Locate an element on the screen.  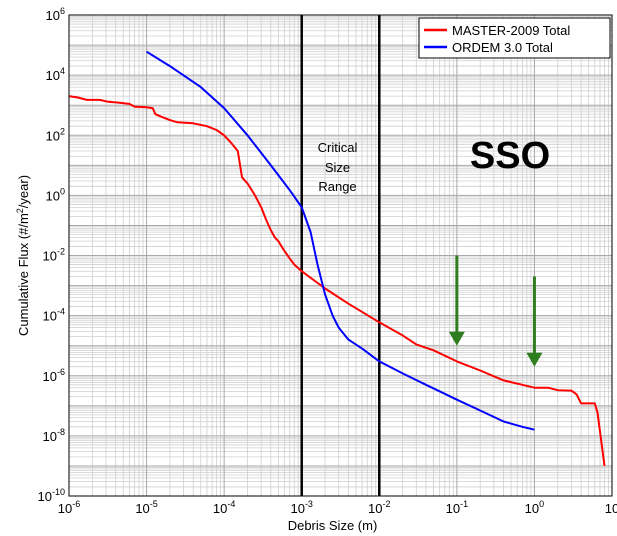
legend: MASTER-2009 Total ORDEM 3.0 Total is located at coordinates (514, 38).